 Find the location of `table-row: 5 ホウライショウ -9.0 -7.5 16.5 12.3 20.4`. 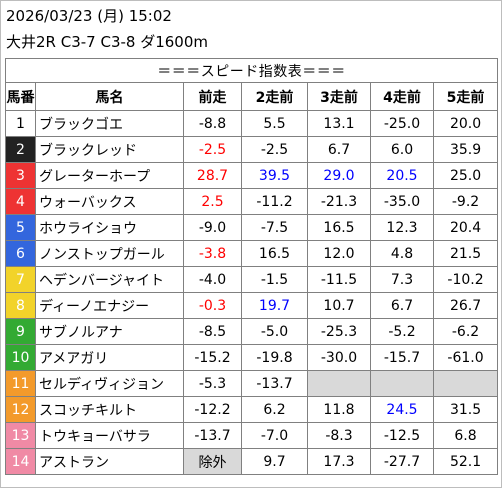

table-row: 5 ホウライショウ -9.0 -7.5 16.5 12.3 20.4 is located at coordinates (252, 227).